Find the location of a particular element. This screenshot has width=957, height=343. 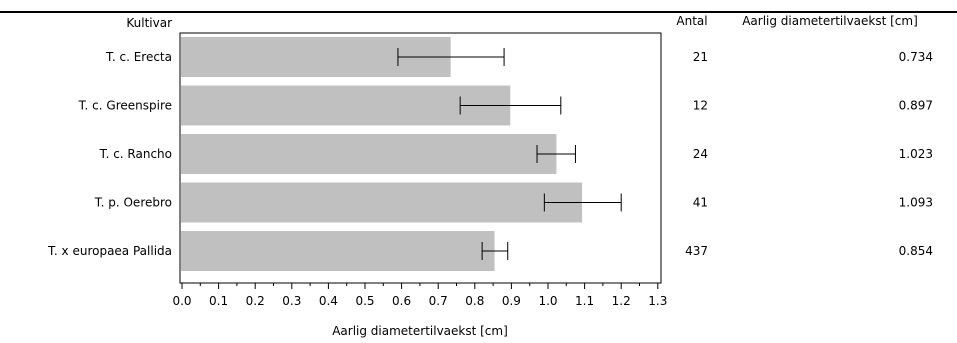

category-label: T. c. Erecta is located at coordinates (138, 57).